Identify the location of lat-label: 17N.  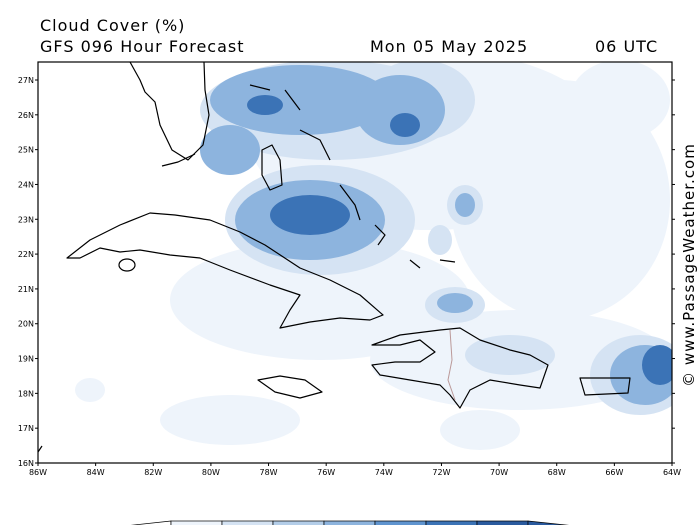
(26, 428).